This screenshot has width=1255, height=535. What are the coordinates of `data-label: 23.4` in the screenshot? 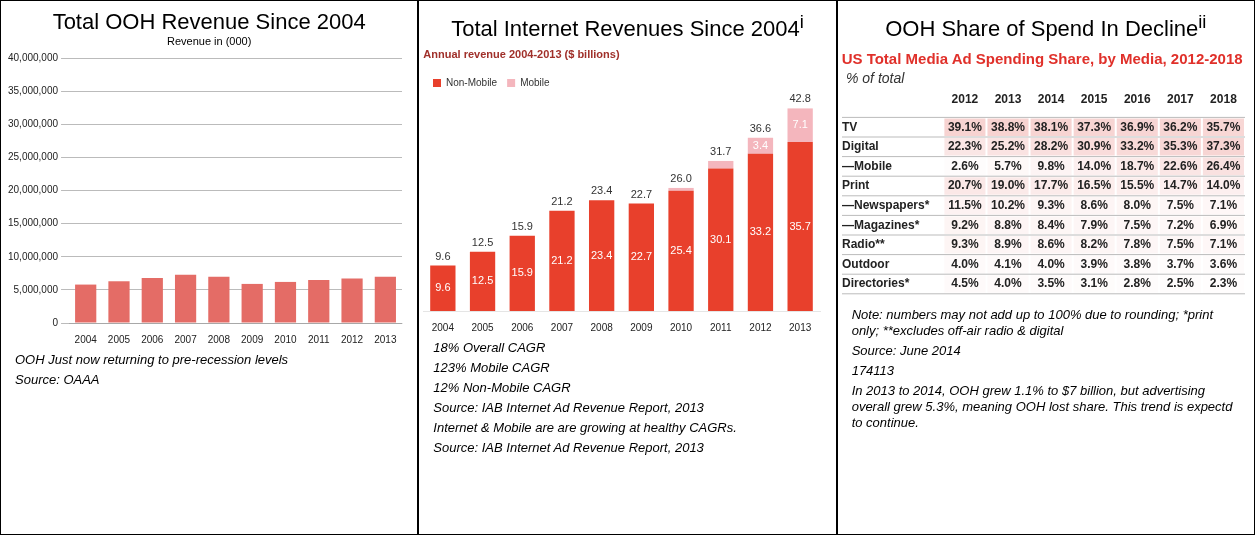 It's located at (602, 254).